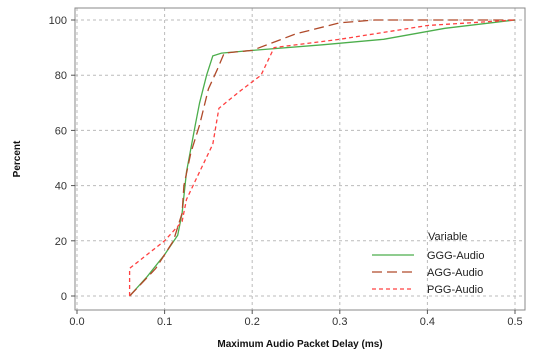  What do you see at coordinates (428, 263) in the screenshot?
I see `legend: Variable GGG-Audio AGG-Audio PGG-Audio` at bounding box center [428, 263].